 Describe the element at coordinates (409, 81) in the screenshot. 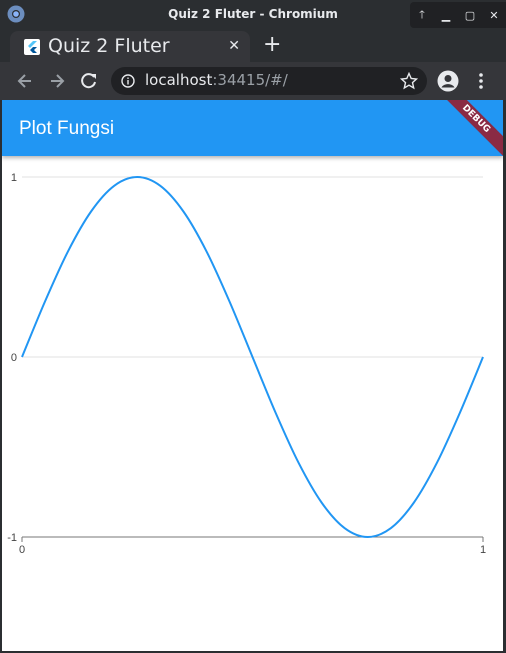

I see `bookmark-star-icon` at that location.